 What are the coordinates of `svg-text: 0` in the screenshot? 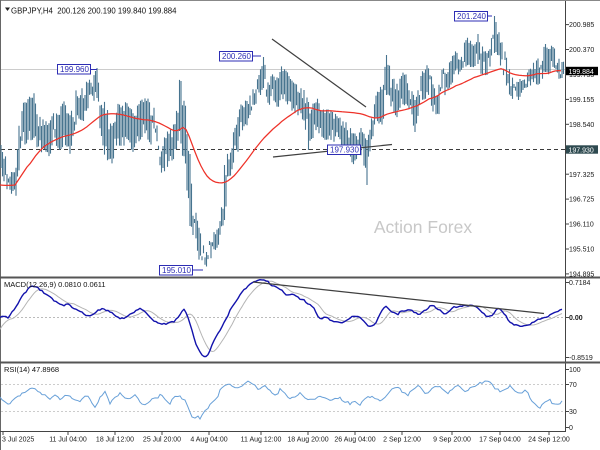 It's located at (571, 428).